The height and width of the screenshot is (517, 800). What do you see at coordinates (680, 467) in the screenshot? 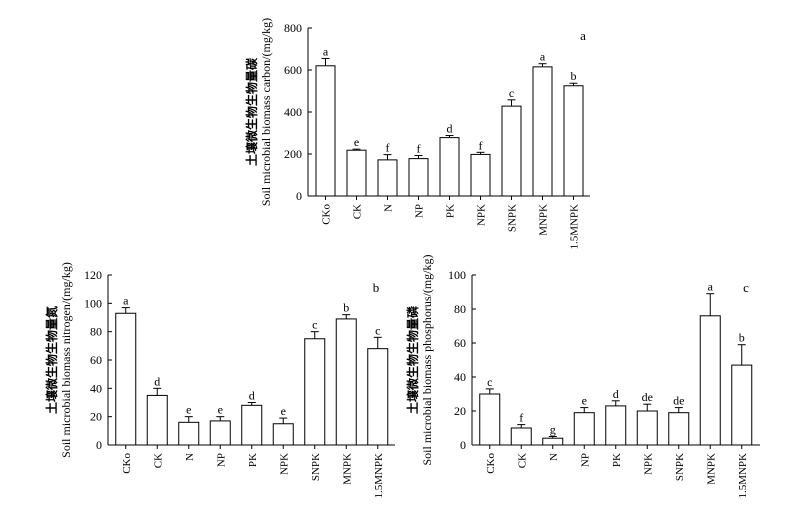
I see `x-category-label: SNPK` at bounding box center [680, 467].